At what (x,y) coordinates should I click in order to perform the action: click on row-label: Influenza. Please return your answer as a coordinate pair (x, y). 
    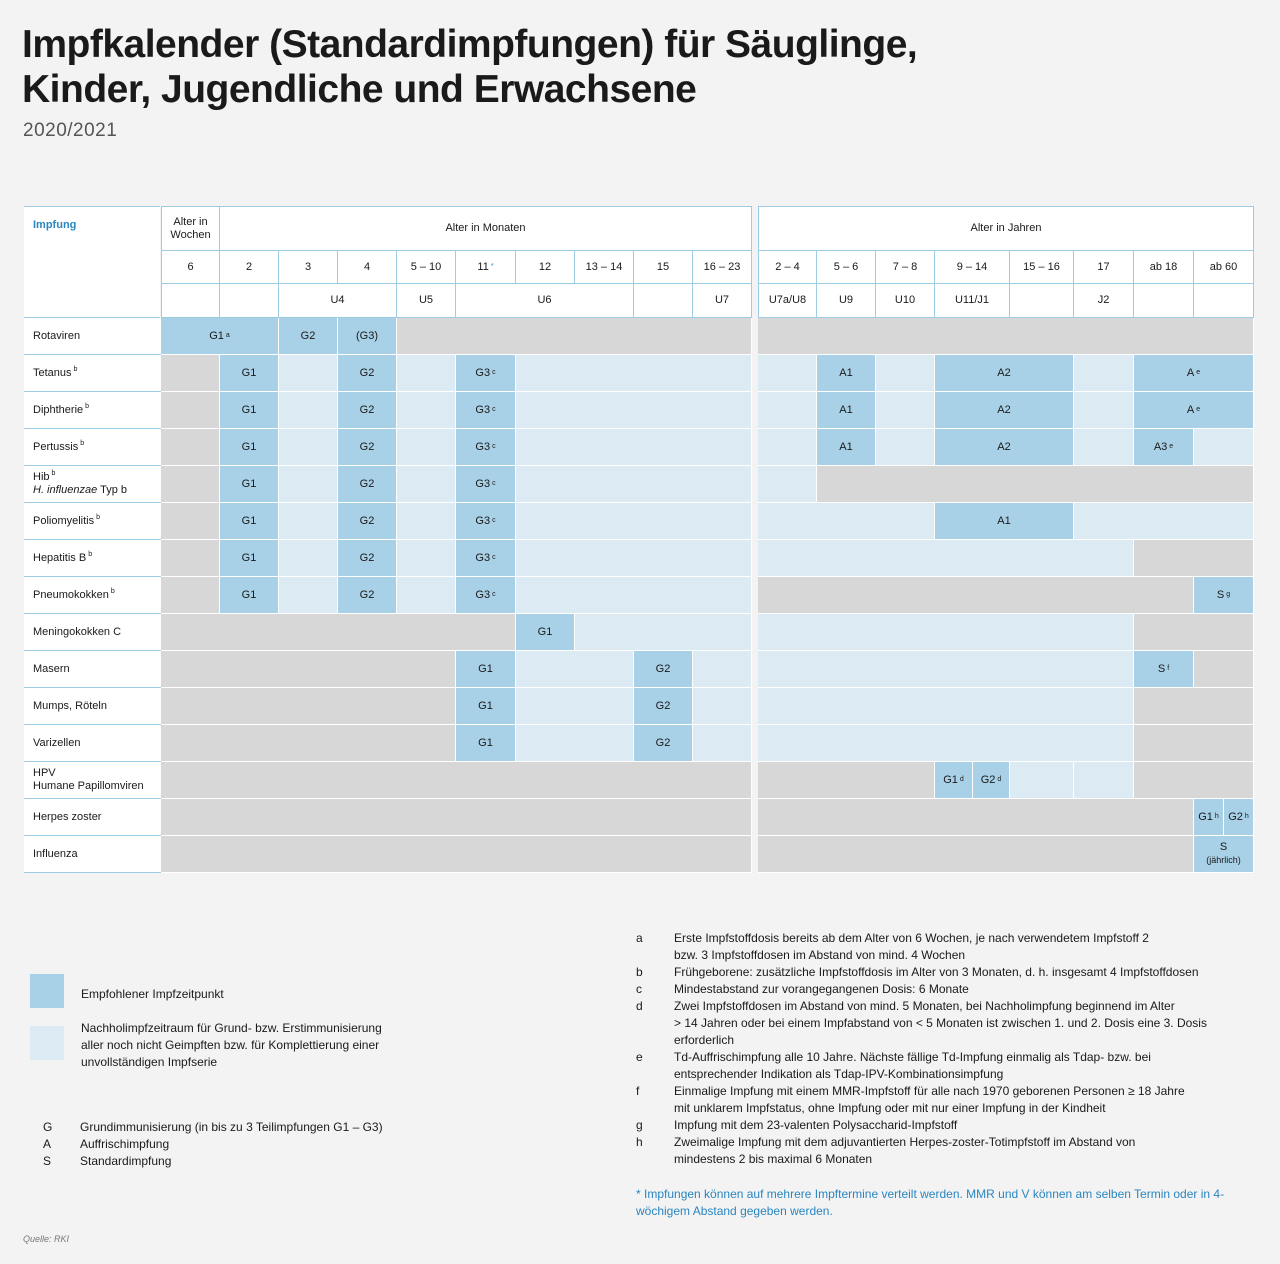
    Looking at the image, I should click on (92, 854).